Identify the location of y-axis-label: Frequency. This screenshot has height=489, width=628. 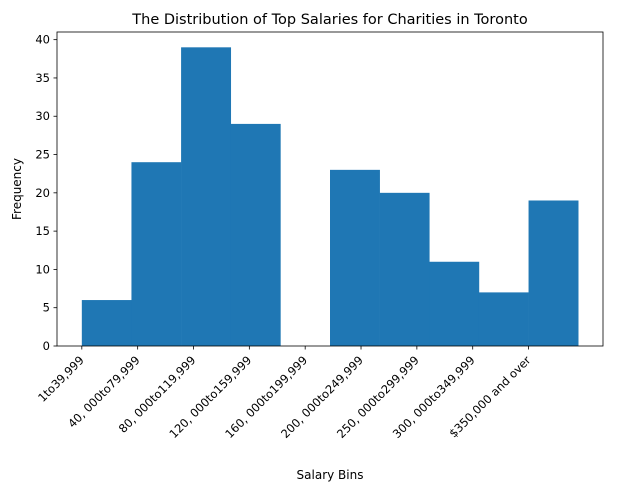
(17, 189).